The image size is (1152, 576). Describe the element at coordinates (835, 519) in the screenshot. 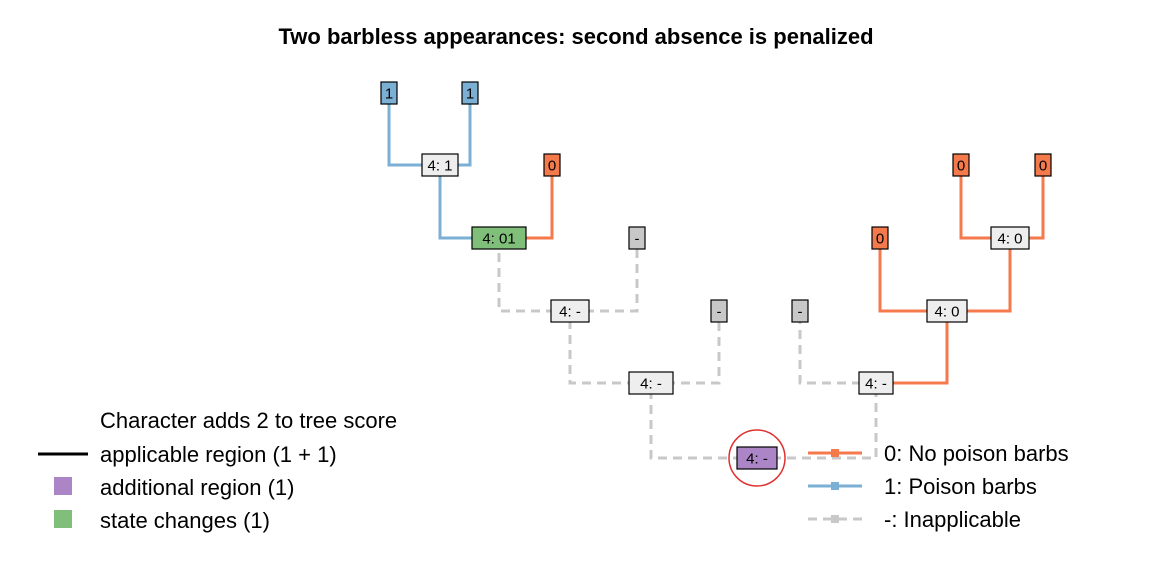

I see `legend-inapplicable-marker` at that location.